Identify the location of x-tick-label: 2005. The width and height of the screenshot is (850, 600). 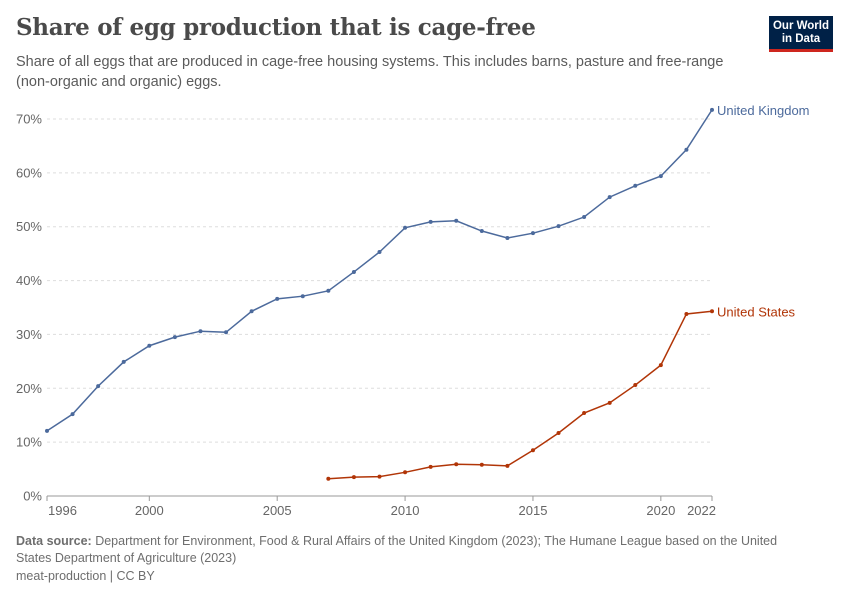
(277, 510).